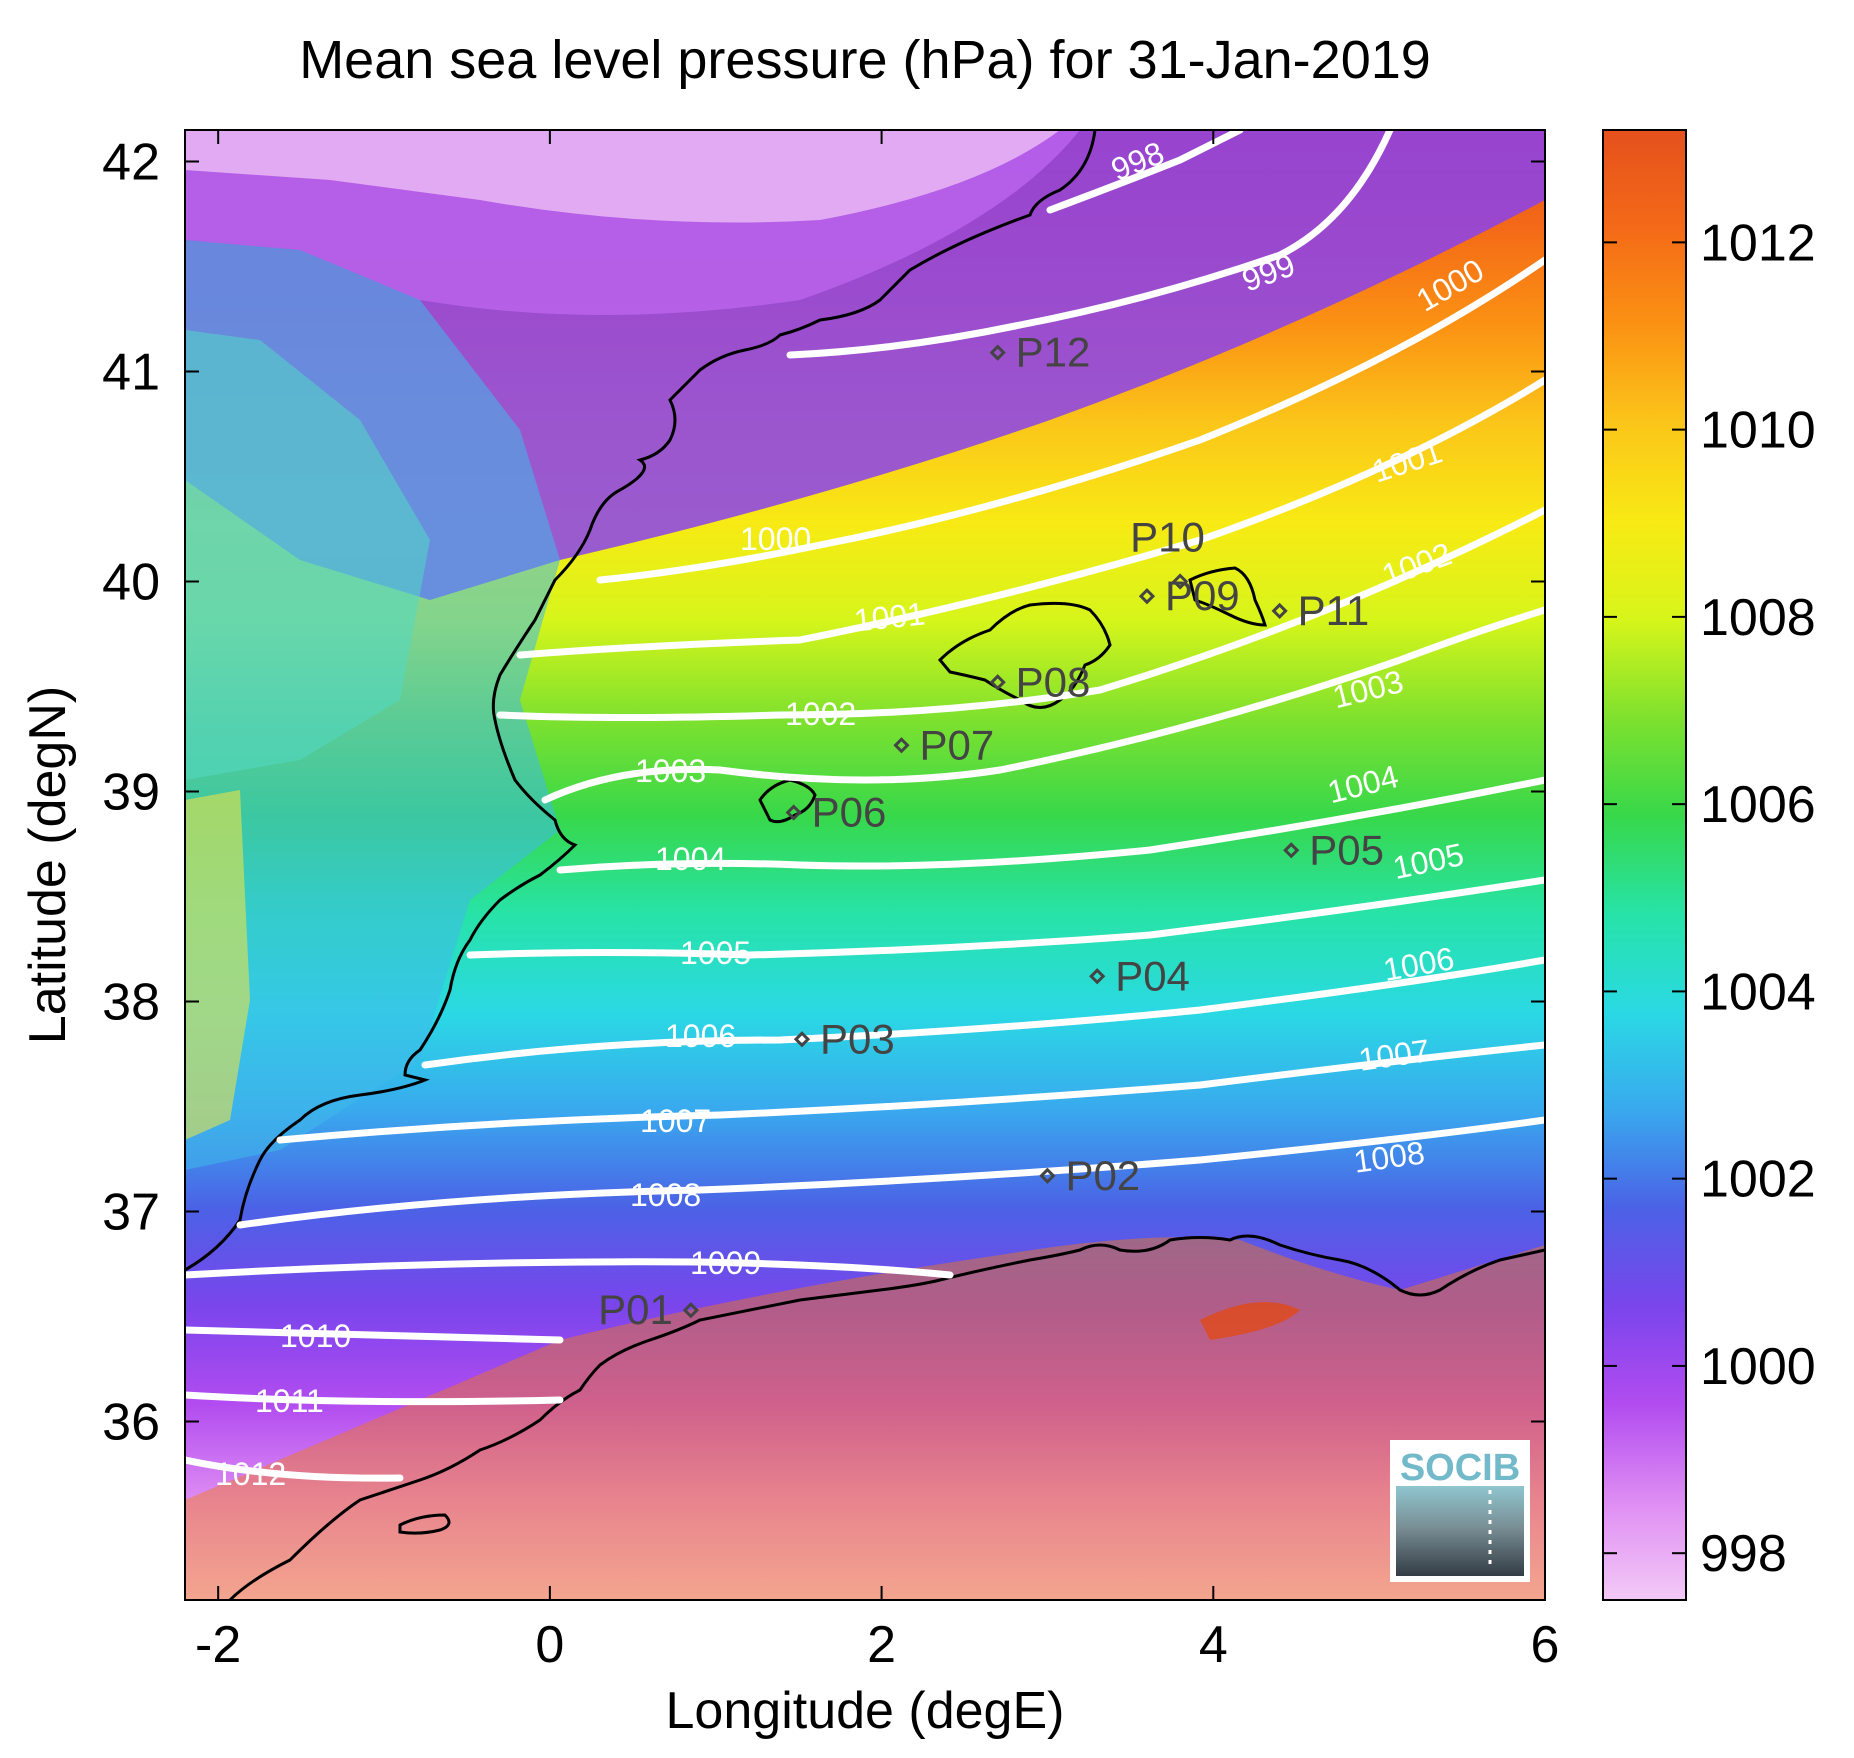 This screenshot has height=1758, width=1854. I want to click on logo-text: SOCIB, so click(1460, 1468).